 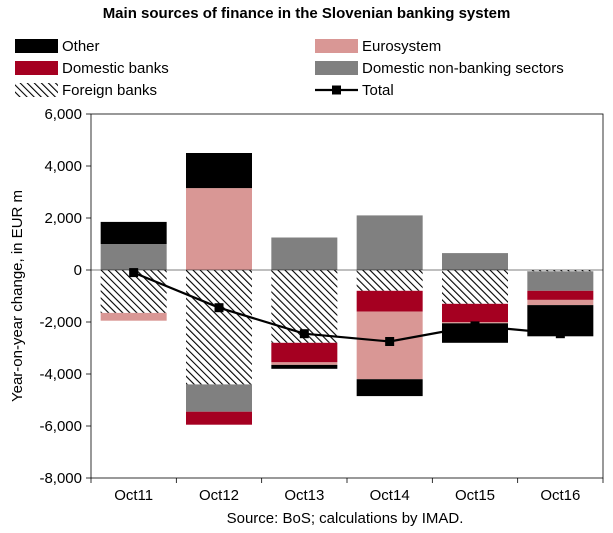 What do you see at coordinates (345, 518) in the screenshot?
I see `source-note: Source: BoS; calculations by IMAD.` at bounding box center [345, 518].